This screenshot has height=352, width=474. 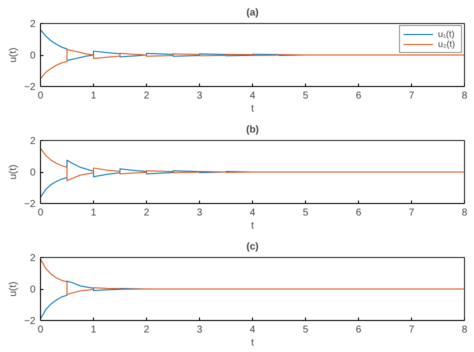 What do you see at coordinates (447, 44) in the screenshot?
I see `legend-label: u₂(t)` at bounding box center [447, 44].